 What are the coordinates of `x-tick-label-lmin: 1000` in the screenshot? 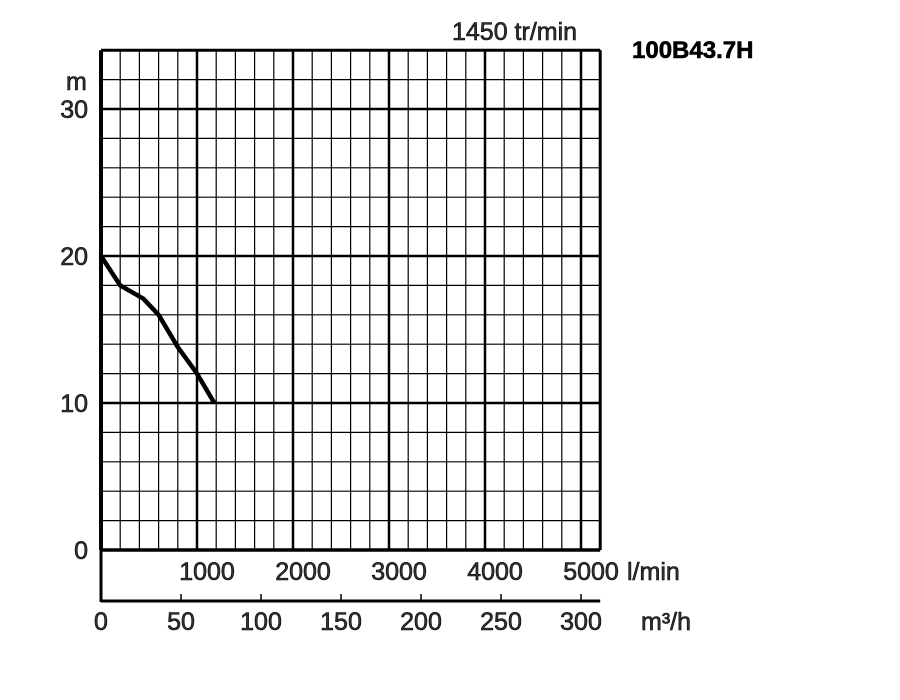 It's located at (207, 572).